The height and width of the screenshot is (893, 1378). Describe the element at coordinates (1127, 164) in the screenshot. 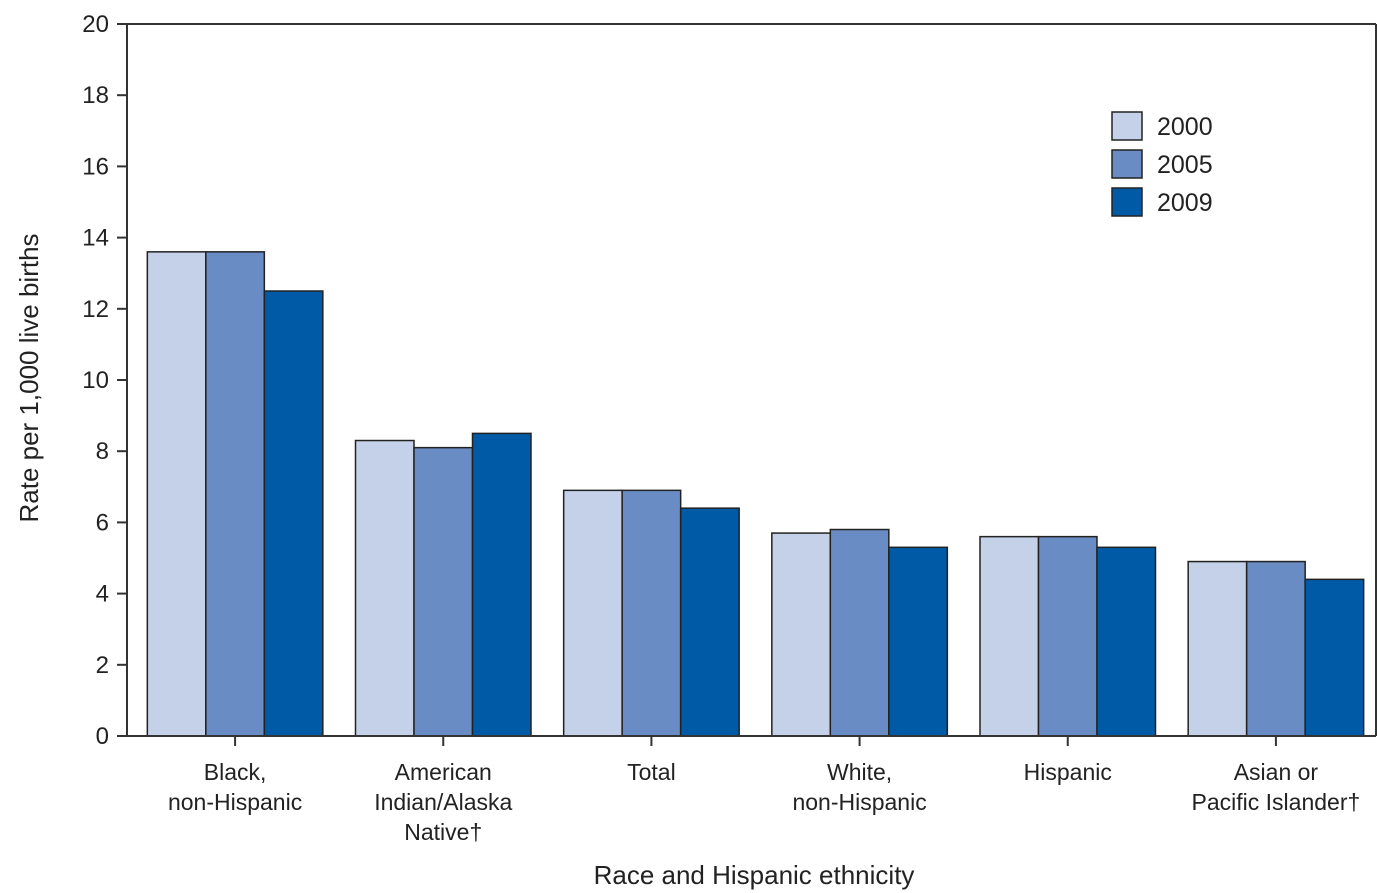

I see `legend-swatch-2005` at that location.